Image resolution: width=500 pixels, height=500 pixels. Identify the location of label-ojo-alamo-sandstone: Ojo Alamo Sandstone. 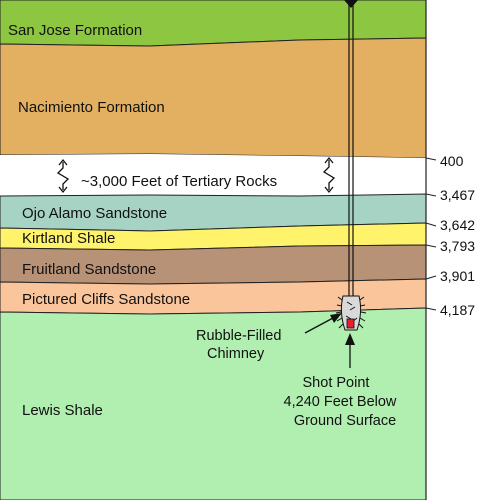
(94, 213).